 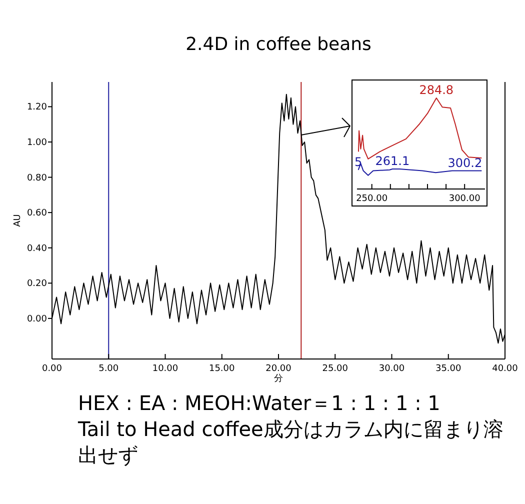 I want to click on y-tick-label: 1.00, so click(x=37, y=143).